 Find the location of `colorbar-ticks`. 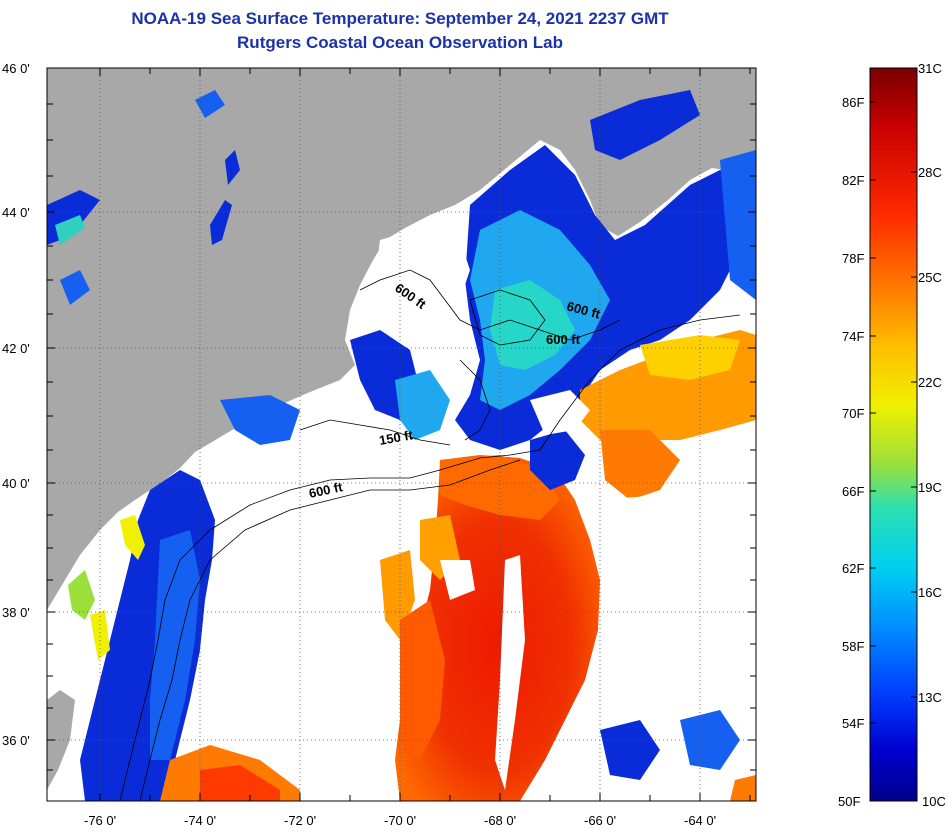

colorbar-ticks is located at coordinates (893, 412).